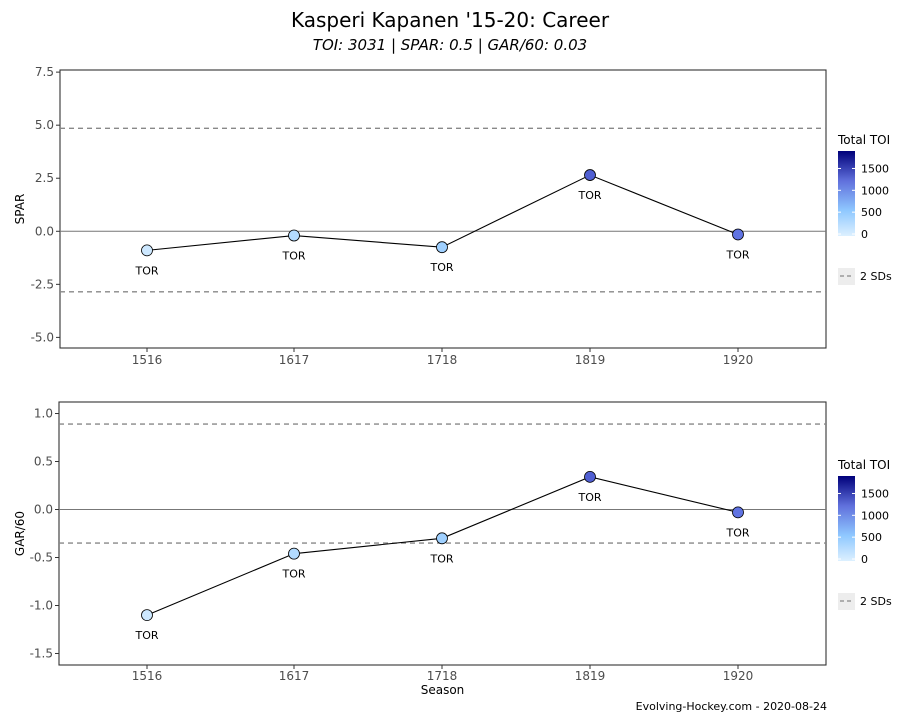 The width and height of the screenshot is (900, 720). Describe the element at coordinates (450, 20) in the screenshot. I see `chart-title: Kasperi Kapanen '15-20: Career` at that location.